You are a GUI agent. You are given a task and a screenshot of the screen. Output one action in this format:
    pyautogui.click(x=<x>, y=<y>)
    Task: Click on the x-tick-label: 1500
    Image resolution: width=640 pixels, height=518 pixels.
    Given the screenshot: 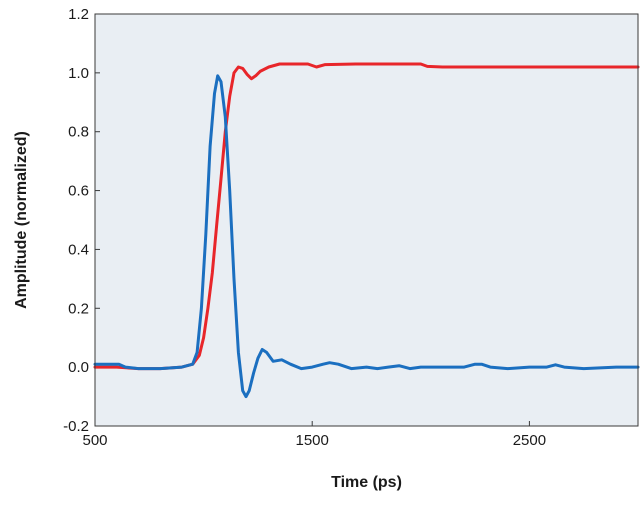 What is the action you would take?
    pyautogui.click(x=312, y=440)
    